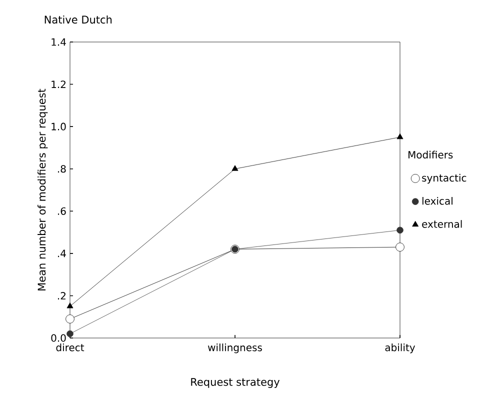 This screenshot has height=408, width=501. Describe the element at coordinates (70, 348) in the screenshot. I see `x-tick-label: direct` at that location.